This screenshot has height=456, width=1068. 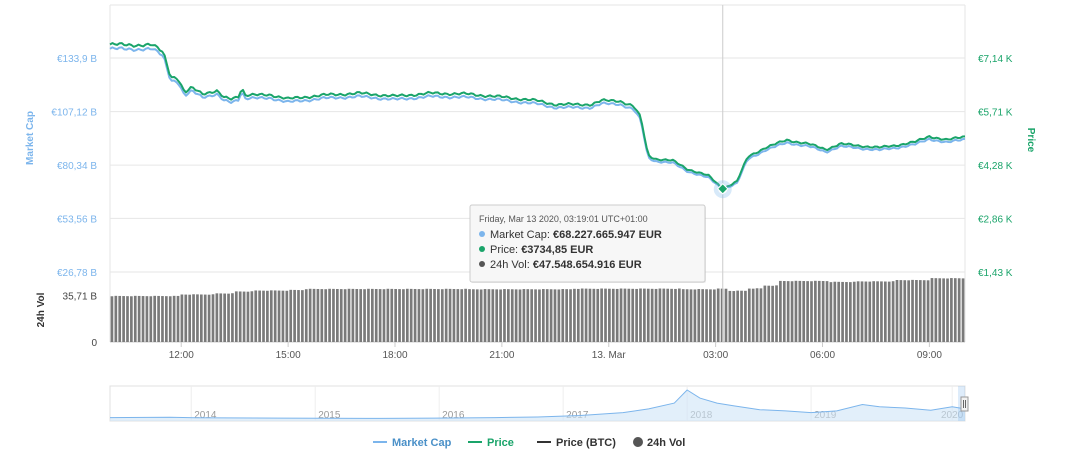 I want to click on x-axis-tick-label: 06:00, so click(x=822, y=355).